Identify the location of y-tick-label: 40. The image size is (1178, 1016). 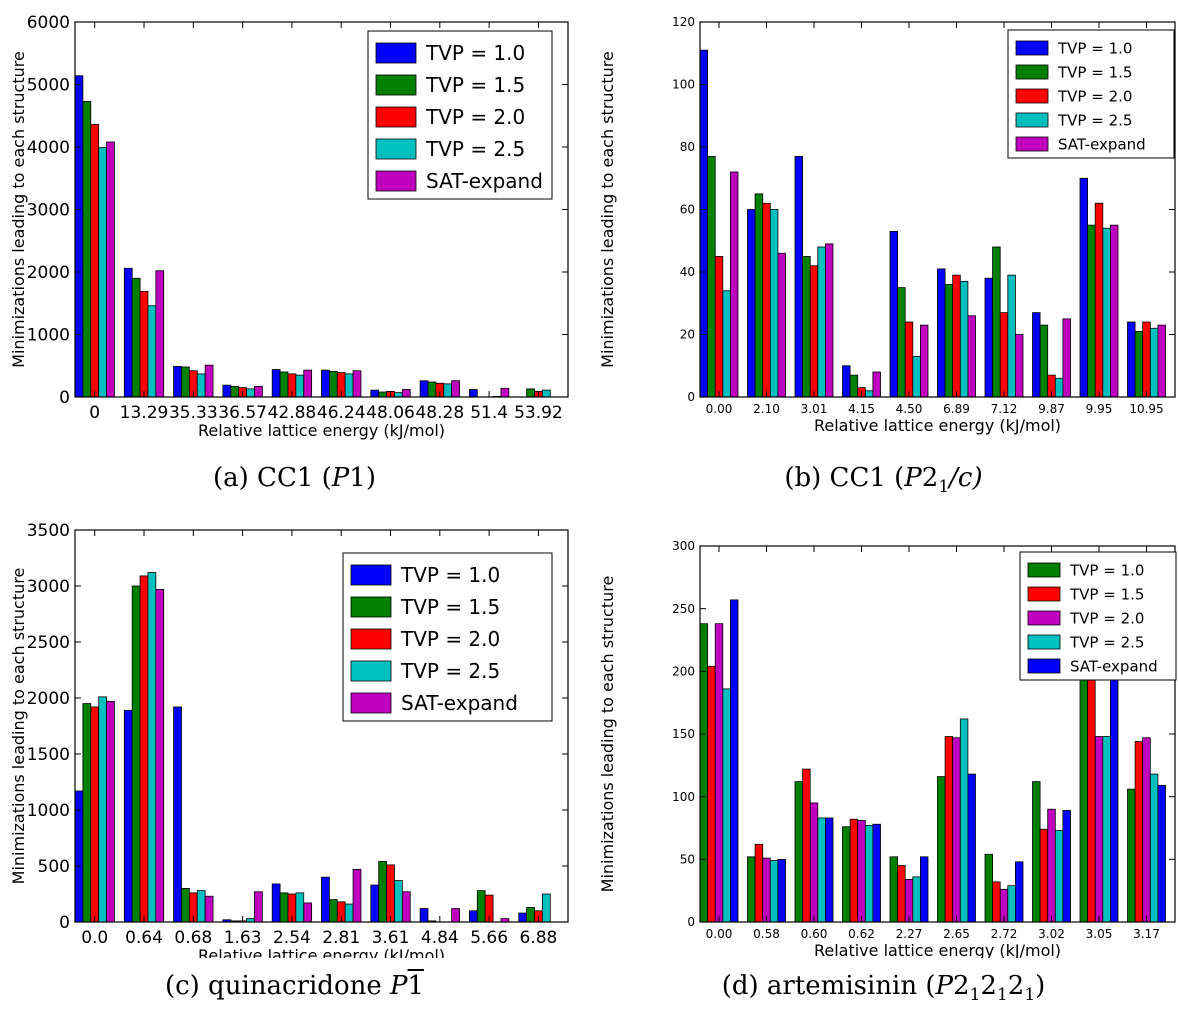
(687, 272).